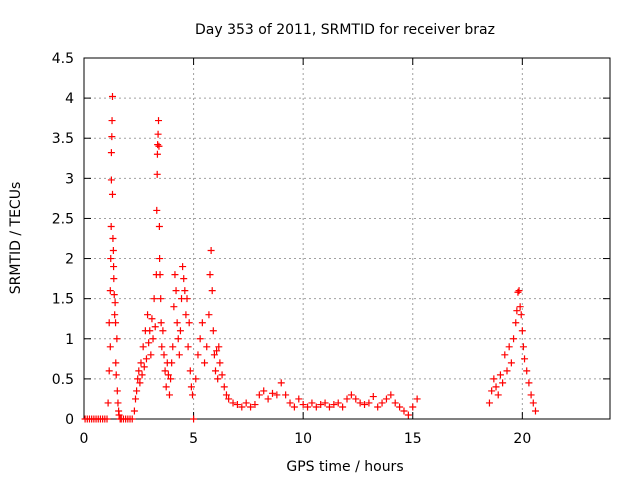  I want to click on y-tick-label: 2, so click(69, 260).